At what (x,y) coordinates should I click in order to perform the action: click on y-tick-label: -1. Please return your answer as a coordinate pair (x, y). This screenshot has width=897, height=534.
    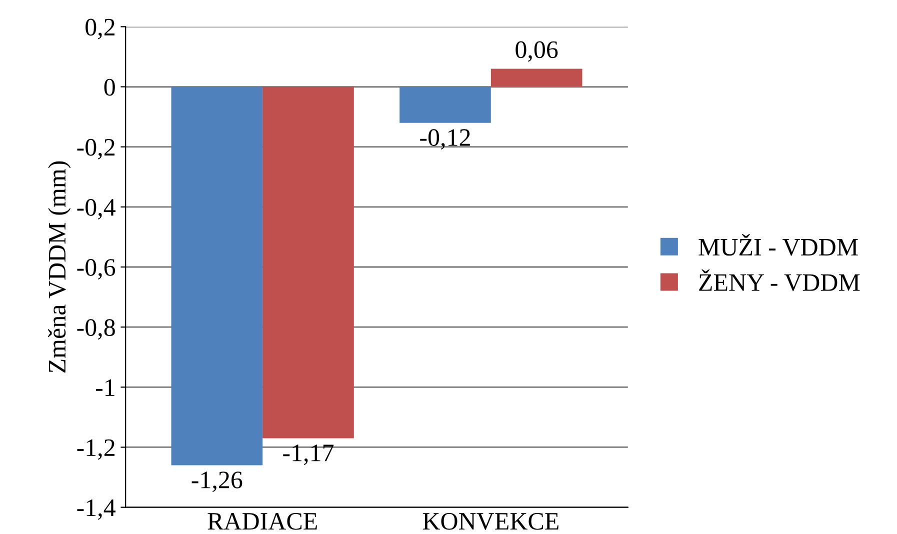
    Looking at the image, I should click on (105, 387).